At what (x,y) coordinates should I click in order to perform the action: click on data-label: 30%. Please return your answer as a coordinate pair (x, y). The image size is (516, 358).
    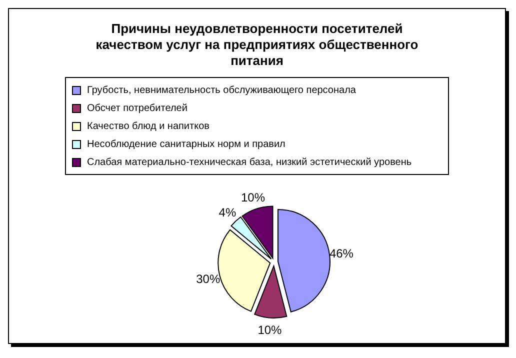
    Looking at the image, I should click on (208, 279).